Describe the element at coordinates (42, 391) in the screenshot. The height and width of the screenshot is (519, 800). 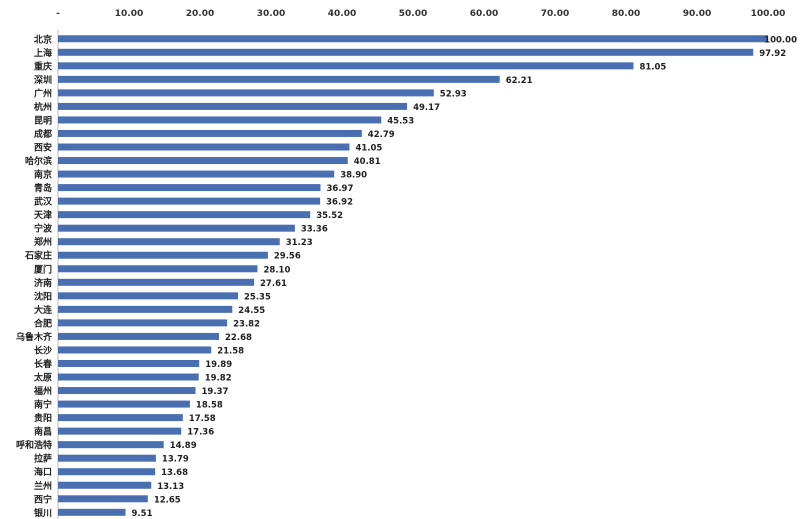
I see `category-label: 福州` at that location.